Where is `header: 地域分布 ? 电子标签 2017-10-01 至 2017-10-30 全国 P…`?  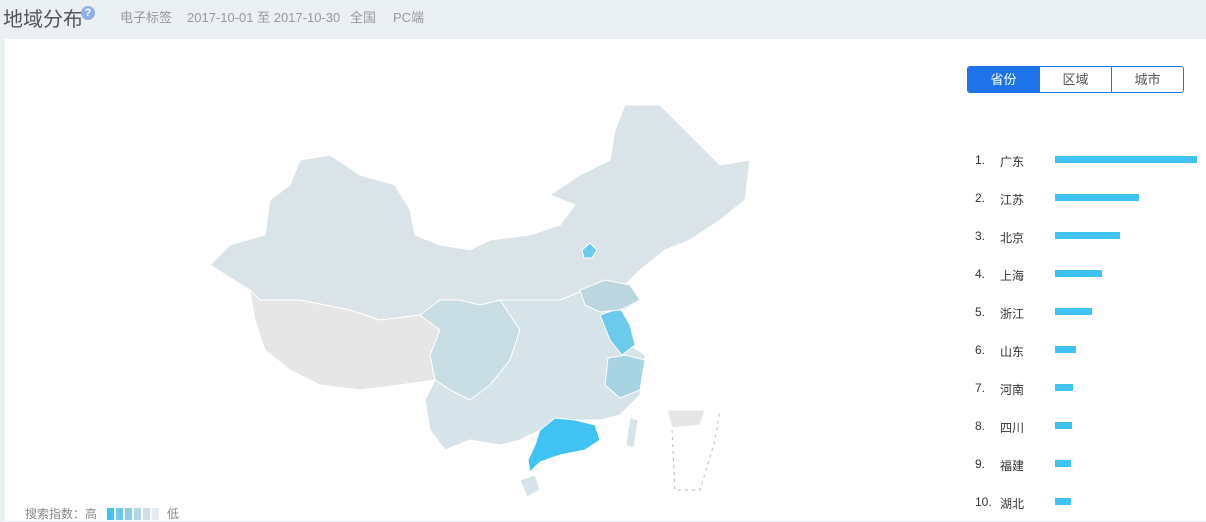 header: 地域分布 ? 电子标签 2017-10-01 至 2017-10-30 全国 P… is located at coordinates (603, 19).